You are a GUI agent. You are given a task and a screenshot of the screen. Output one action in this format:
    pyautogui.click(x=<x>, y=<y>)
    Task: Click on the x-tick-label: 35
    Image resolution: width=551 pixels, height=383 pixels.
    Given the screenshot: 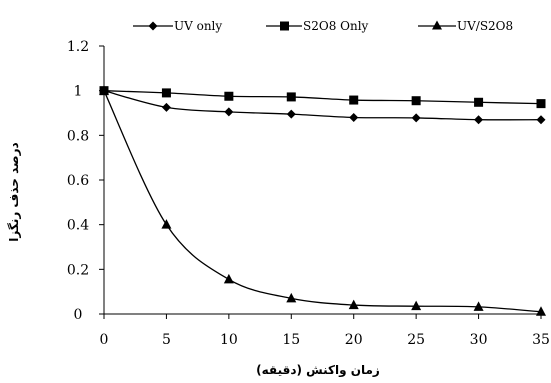 What is the action you would take?
    pyautogui.click(x=541, y=340)
    